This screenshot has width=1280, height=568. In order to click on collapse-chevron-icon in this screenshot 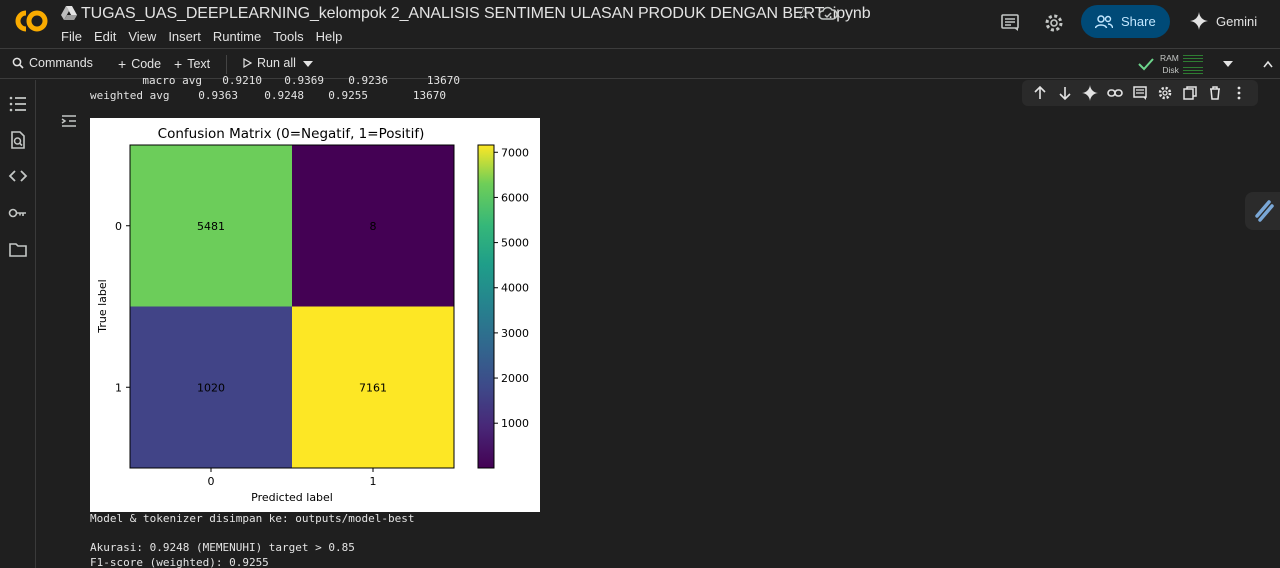, I will do `click(1268, 64)`.